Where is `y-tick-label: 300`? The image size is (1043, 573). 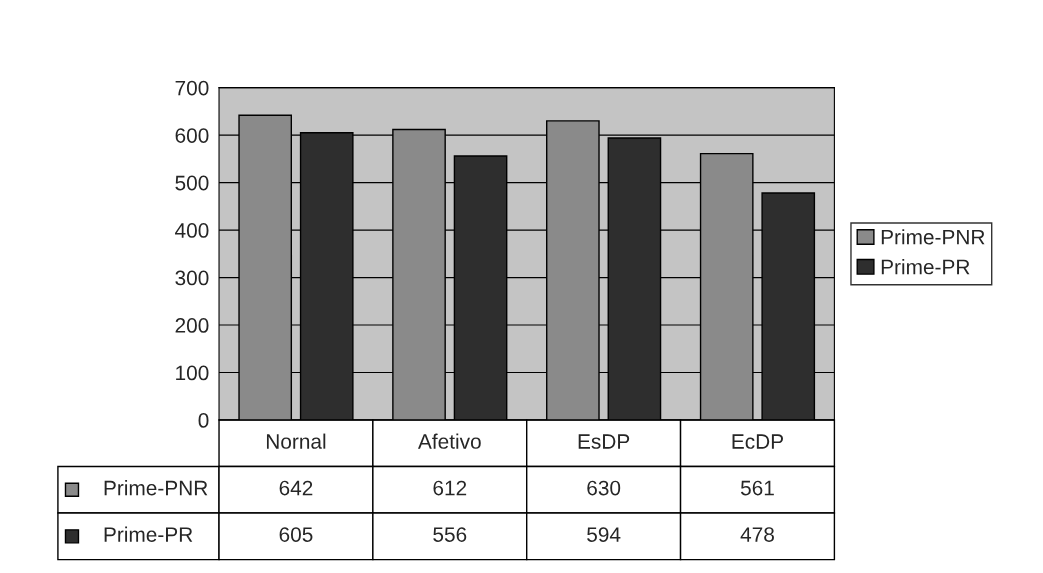
y-tick-label: 300 is located at coordinates (192, 278).